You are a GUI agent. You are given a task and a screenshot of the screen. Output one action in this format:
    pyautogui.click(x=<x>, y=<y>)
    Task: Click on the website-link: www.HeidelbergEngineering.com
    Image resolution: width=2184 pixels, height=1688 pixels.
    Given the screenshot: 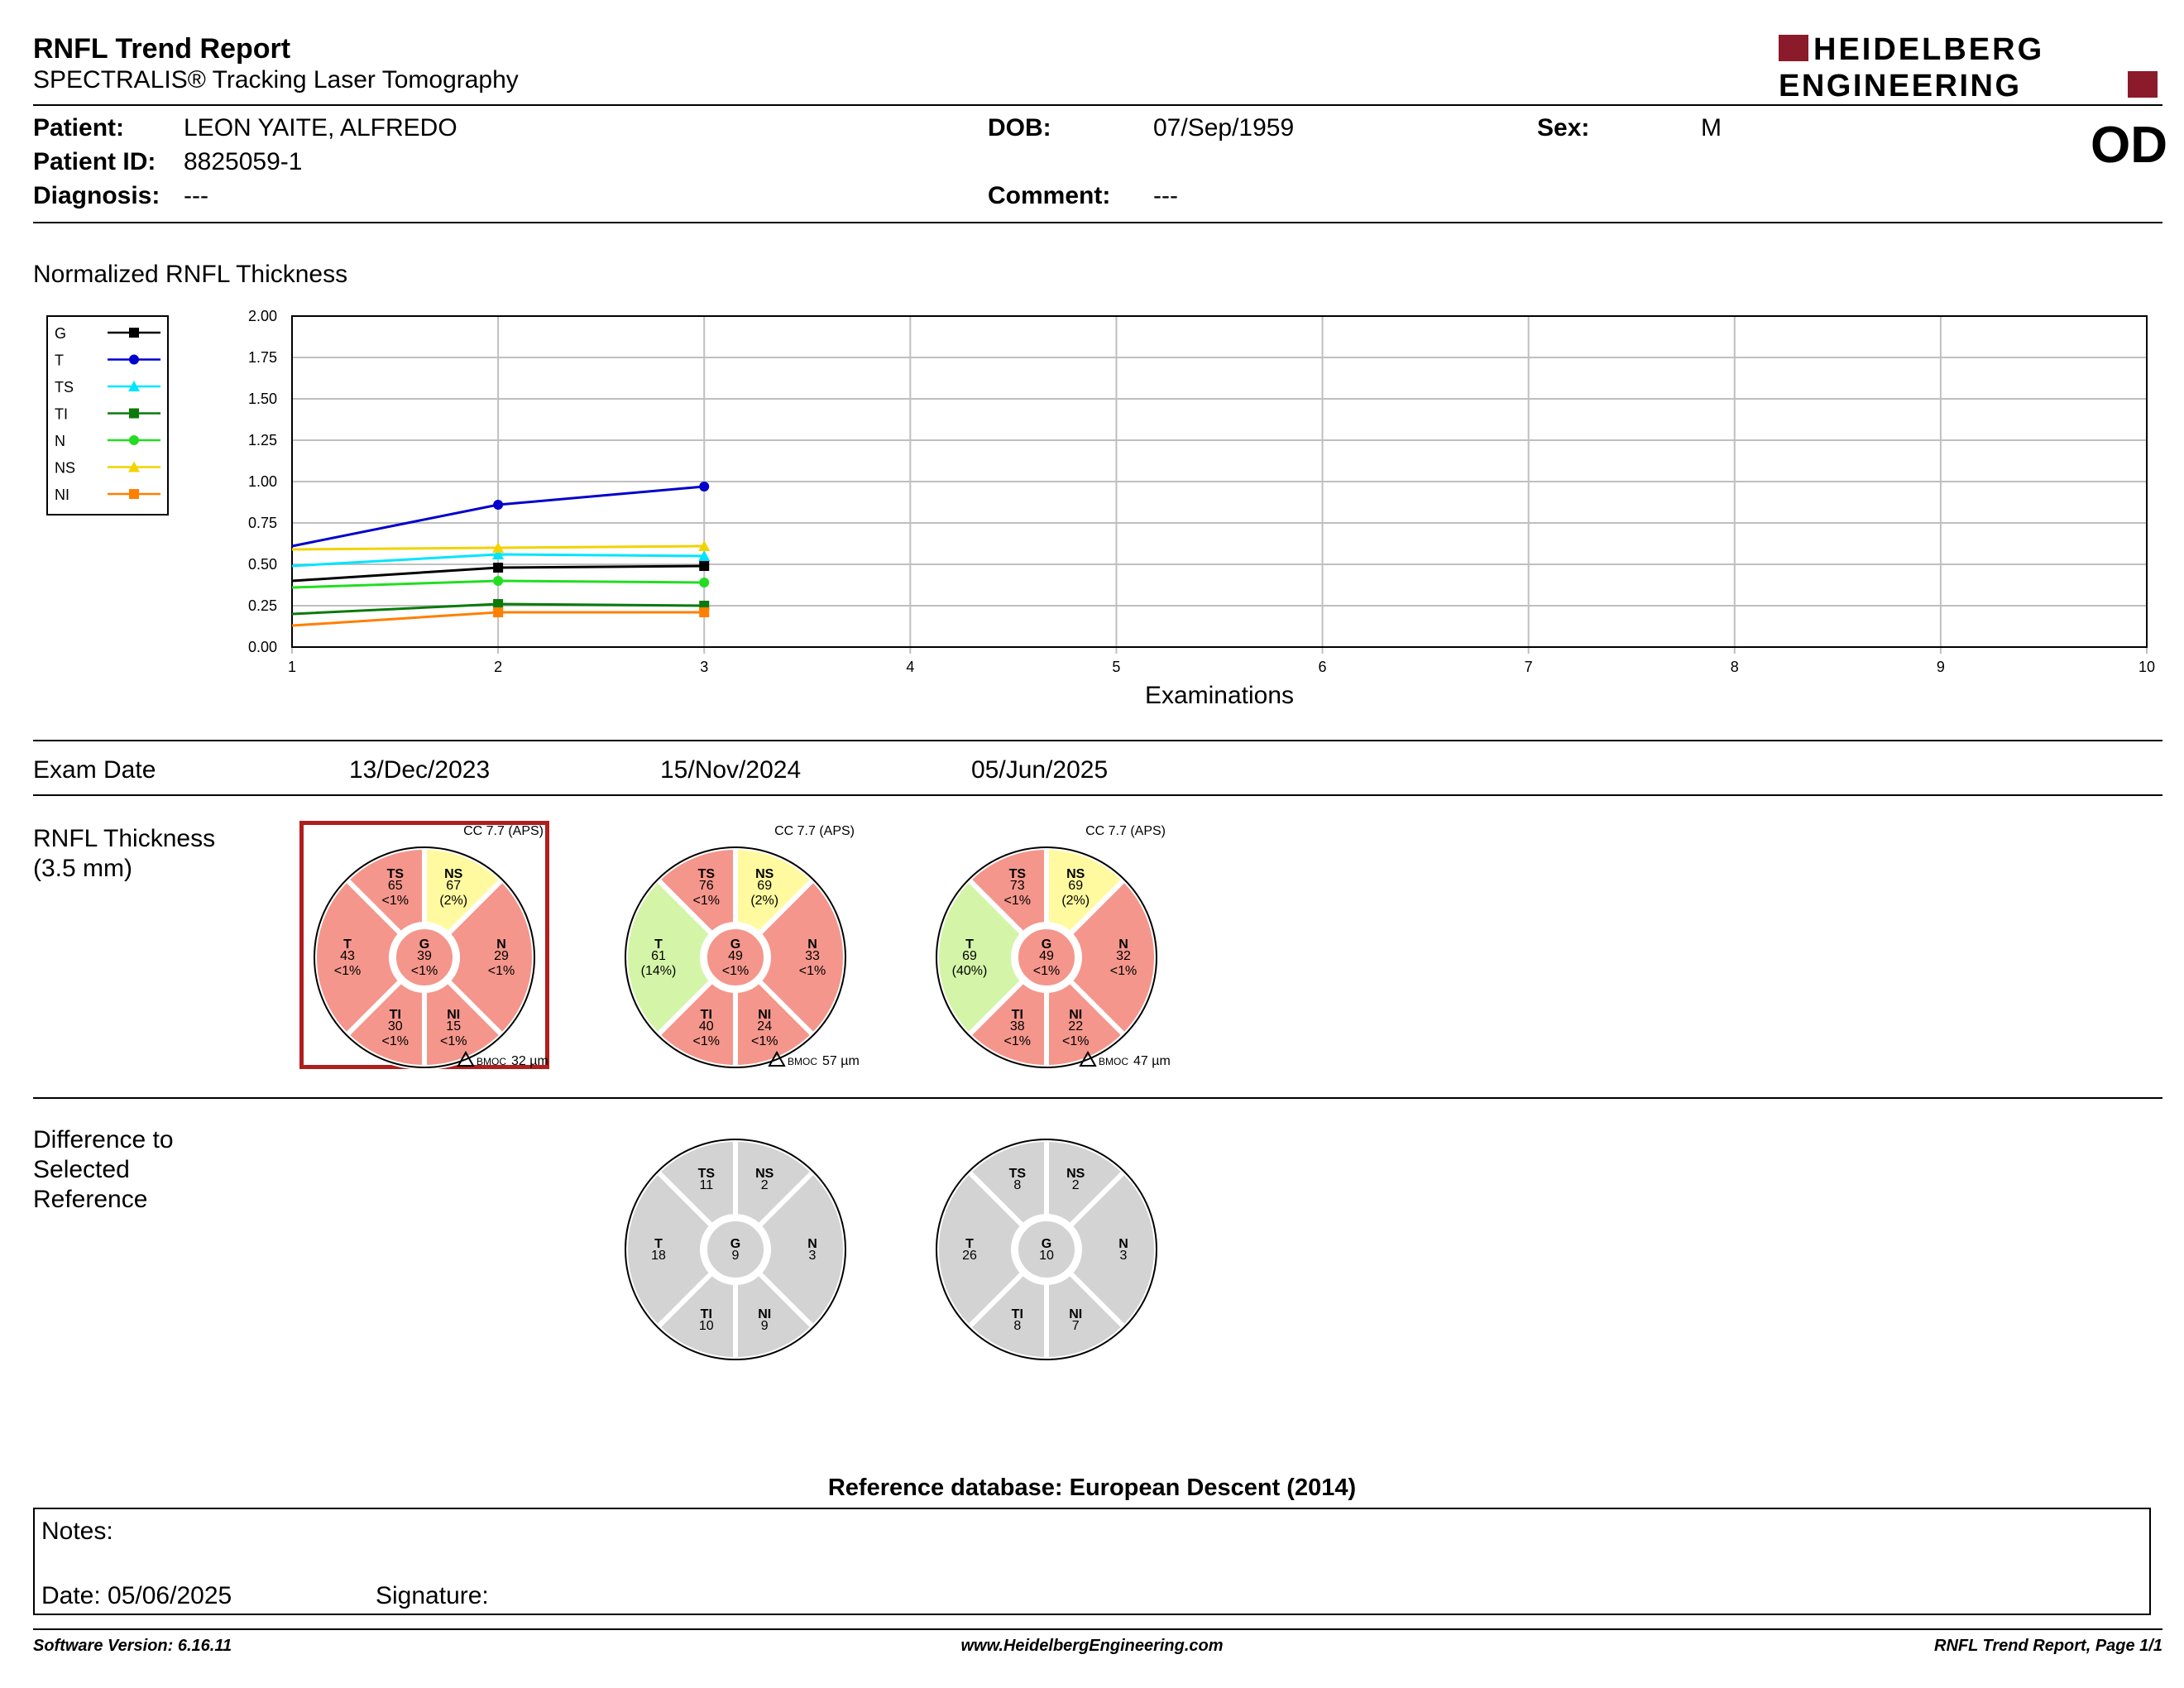 What is the action you would take?
    pyautogui.click(x=1092, y=1646)
    